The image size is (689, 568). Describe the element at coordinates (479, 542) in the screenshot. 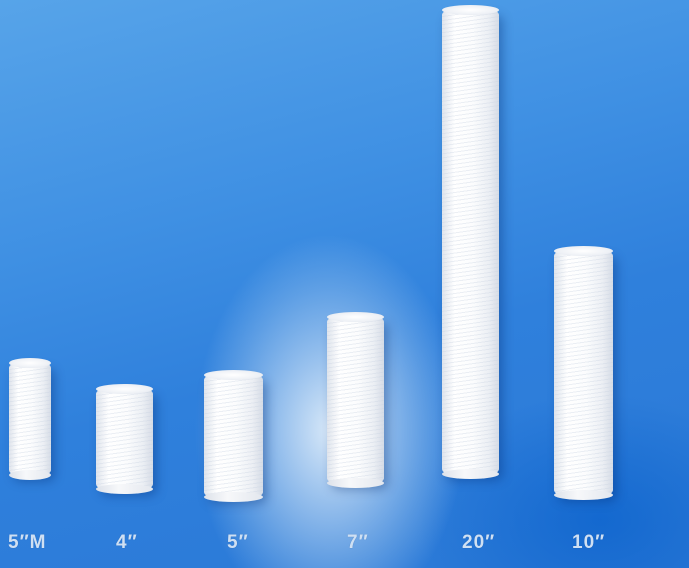

I see `cartridge-label: 20″` at that location.